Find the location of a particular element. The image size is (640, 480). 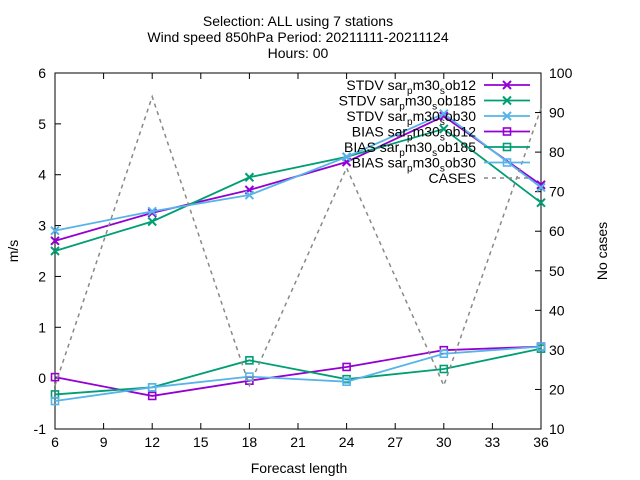

x-tick-label: 9 is located at coordinates (104, 442).